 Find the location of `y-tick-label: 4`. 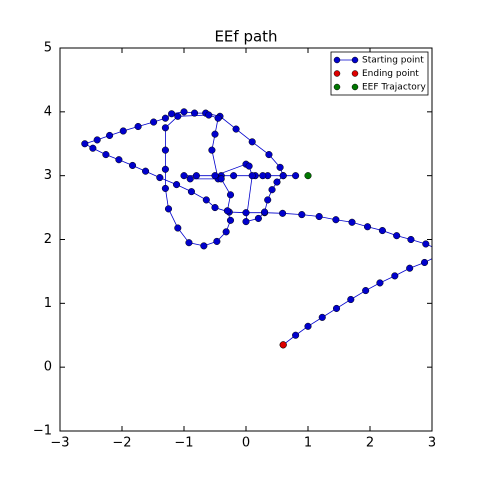

y-tick-label: 4 is located at coordinates (48, 111).